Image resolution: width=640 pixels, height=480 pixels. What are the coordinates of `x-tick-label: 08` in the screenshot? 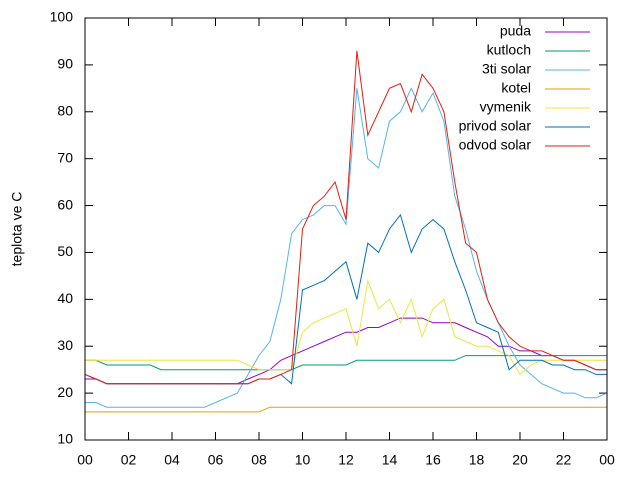 It's located at (259, 460).